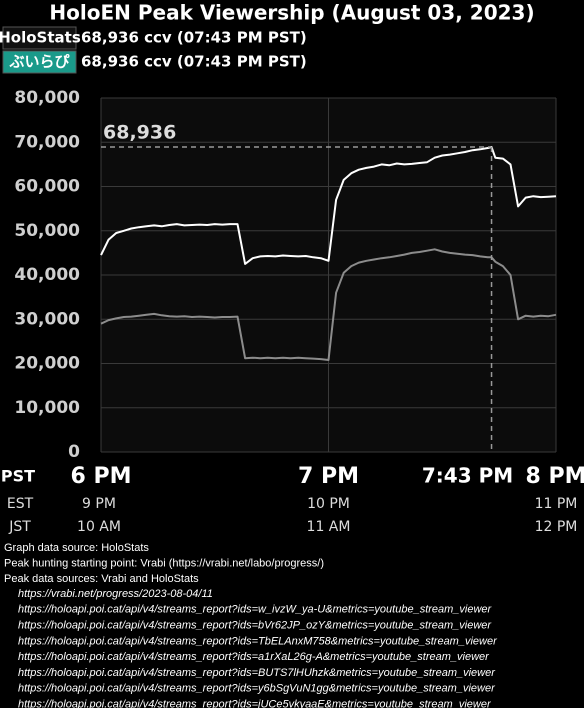 This screenshot has height=708, width=584. I want to click on chart-title: HoloEN Peak Viewership (August 03, 2023), so click(291, 13).